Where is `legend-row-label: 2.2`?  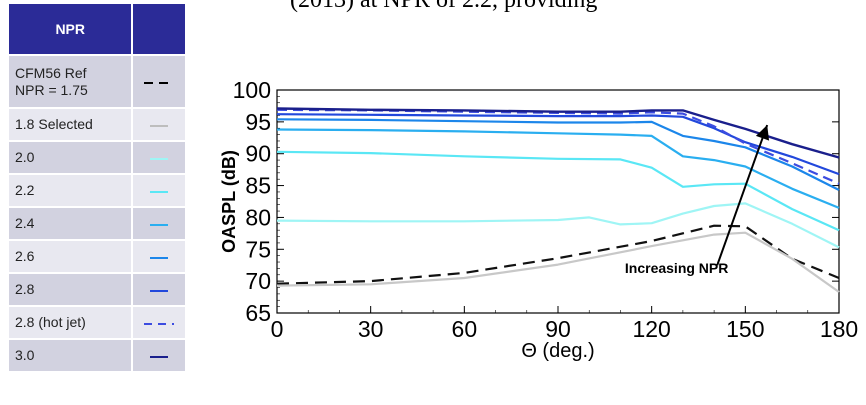
legend-row-label: 2.2 is located at coordinates (71, 191).